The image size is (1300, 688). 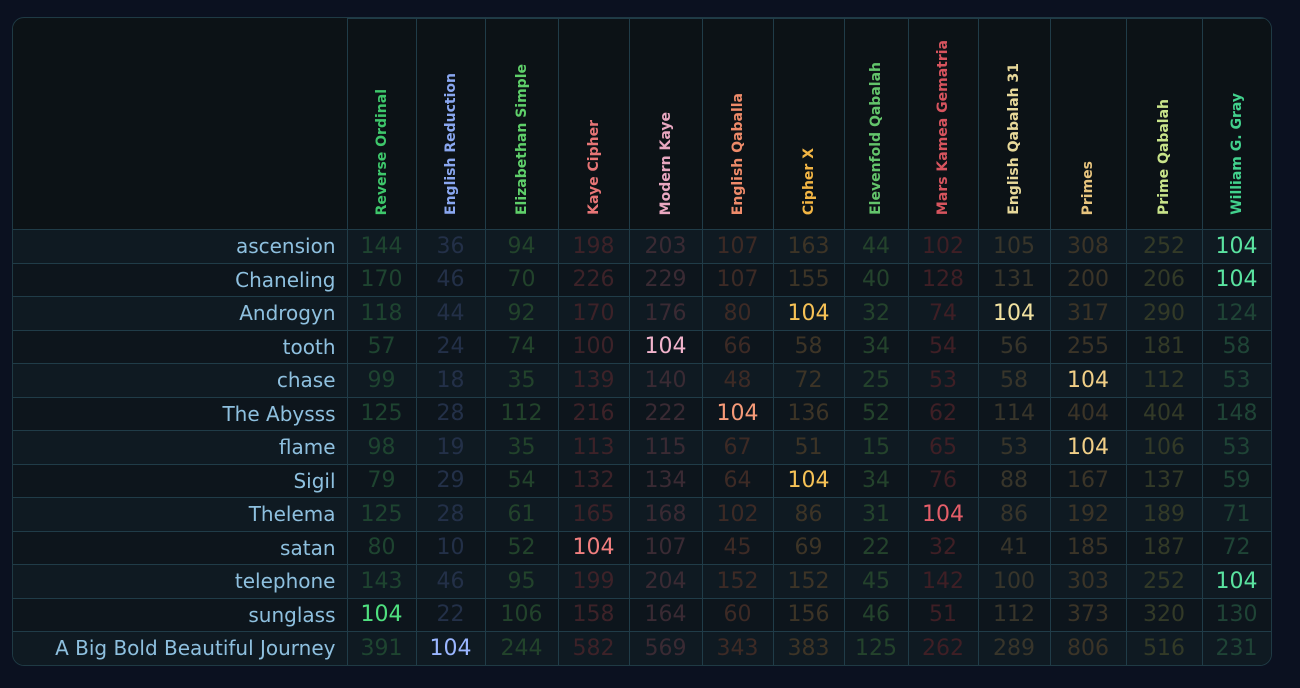 What do you see at coordinates (180, 648) in the screenshot?
I see `phrase-cell: A Big Bold Beautiful Journey` at bounding box center [180, 648].